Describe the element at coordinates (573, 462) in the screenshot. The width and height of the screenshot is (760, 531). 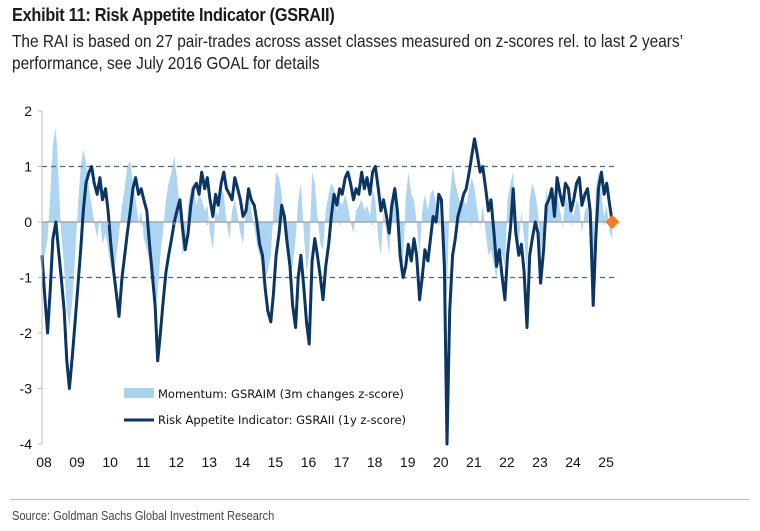
I see `x-tick-label: 24` at that location.